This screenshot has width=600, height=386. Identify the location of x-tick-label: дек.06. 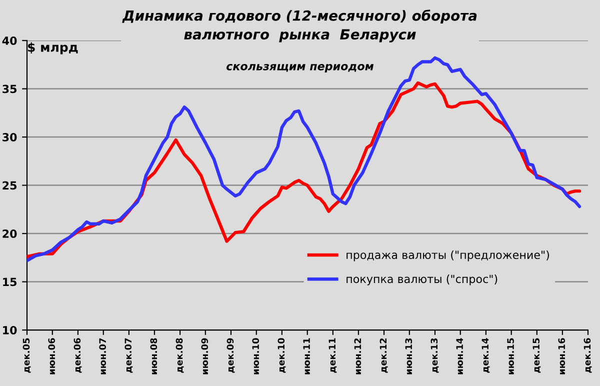
(78, 355).